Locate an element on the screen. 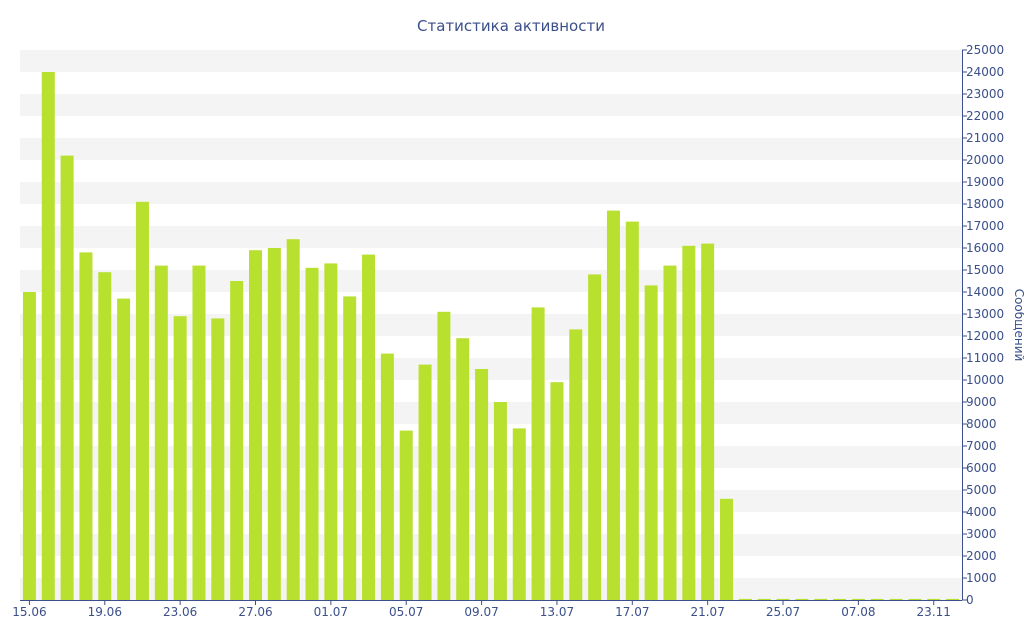  x-tick-label: 05.07 is located at coordinates (406, 612).